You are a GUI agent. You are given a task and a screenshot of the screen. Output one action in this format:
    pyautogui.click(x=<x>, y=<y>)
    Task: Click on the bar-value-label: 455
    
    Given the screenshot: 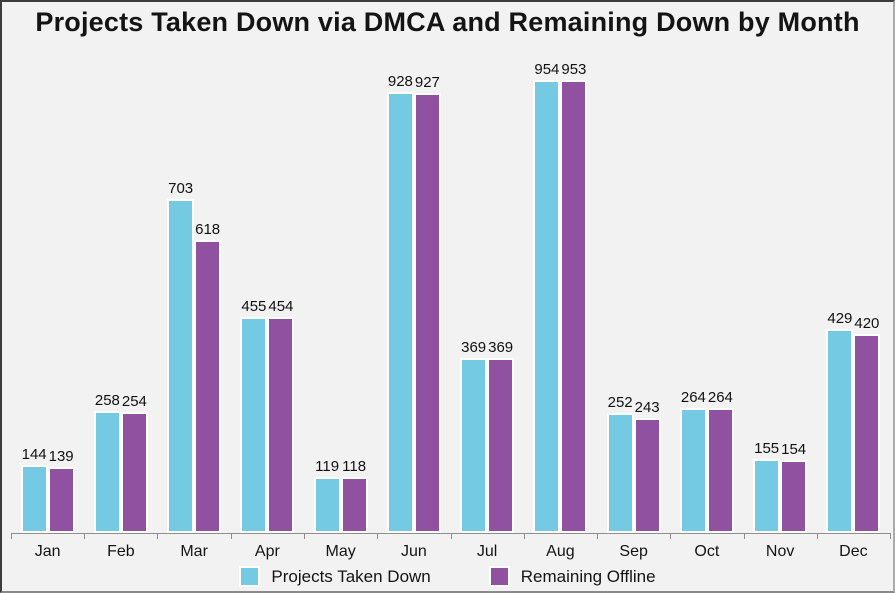 What is the action you would take?
    pyautogui.click(x=254, y=306)
    